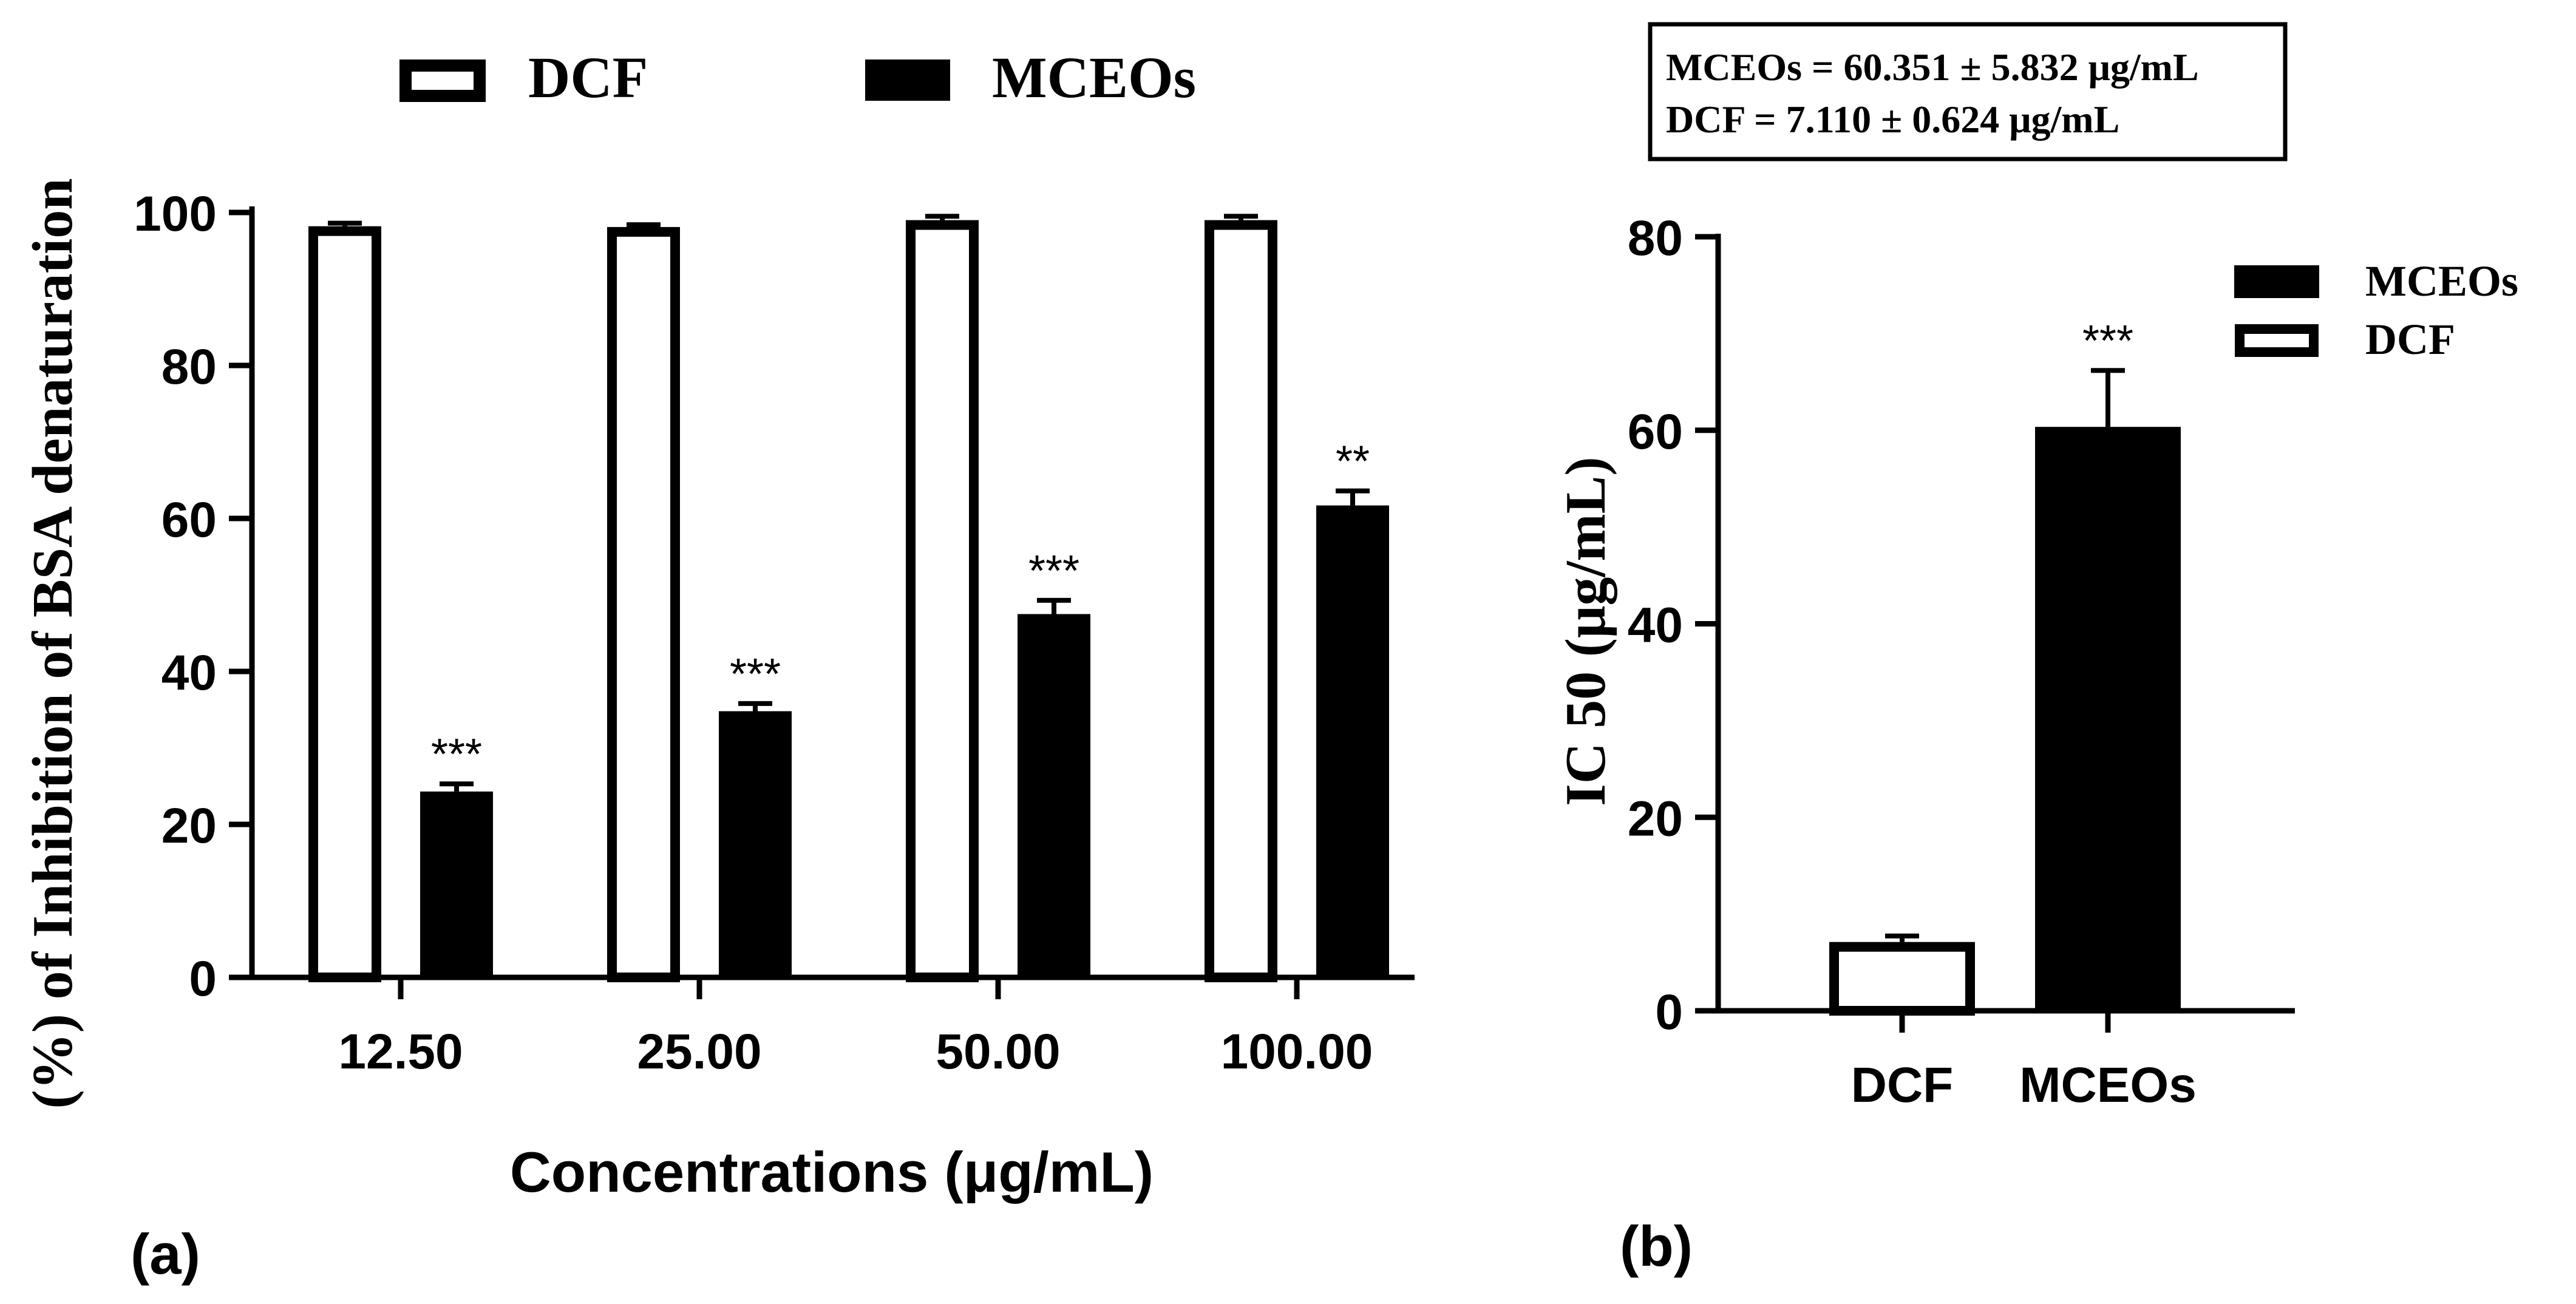 Image resolution: width=2576 pixels, height=1304 pixels. What do you see at coordinates (2005, 666) in the screenshot?
I see `bars-b: ***` at bounding box center [2005, 666].